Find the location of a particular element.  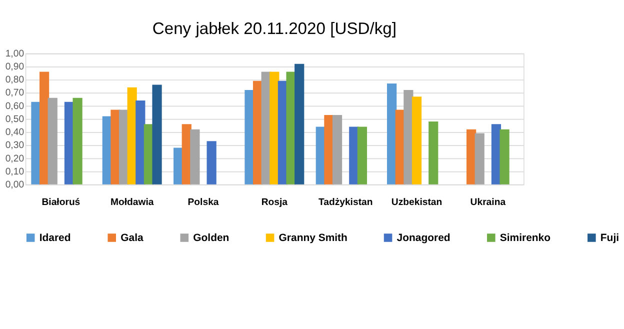

y-tick-label: 1,00 is located at coordinates (14, 54).